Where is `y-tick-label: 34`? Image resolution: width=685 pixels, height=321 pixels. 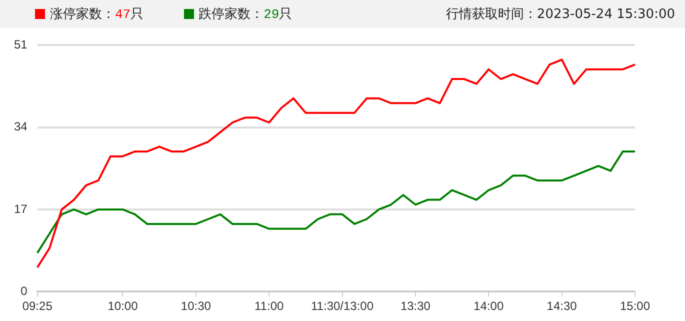
y-tick-label: 34 is located at coordinates (21, 127).